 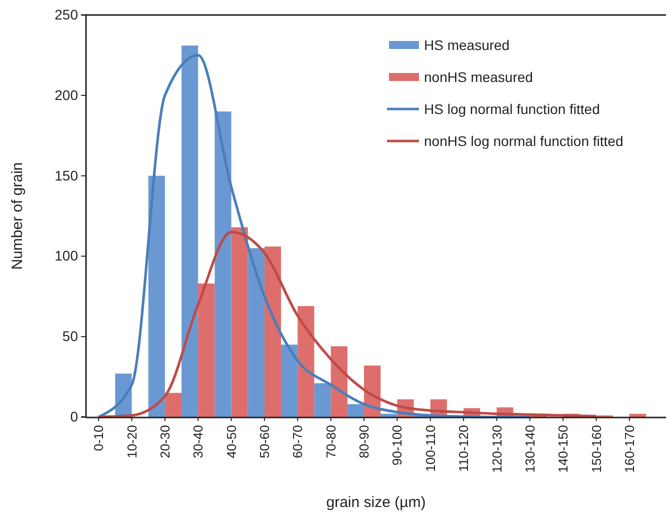 What do you see at coordinates (66, 175) in the screenshot?
I see `y-tick-label: 150` at bounding box center [66, 175].